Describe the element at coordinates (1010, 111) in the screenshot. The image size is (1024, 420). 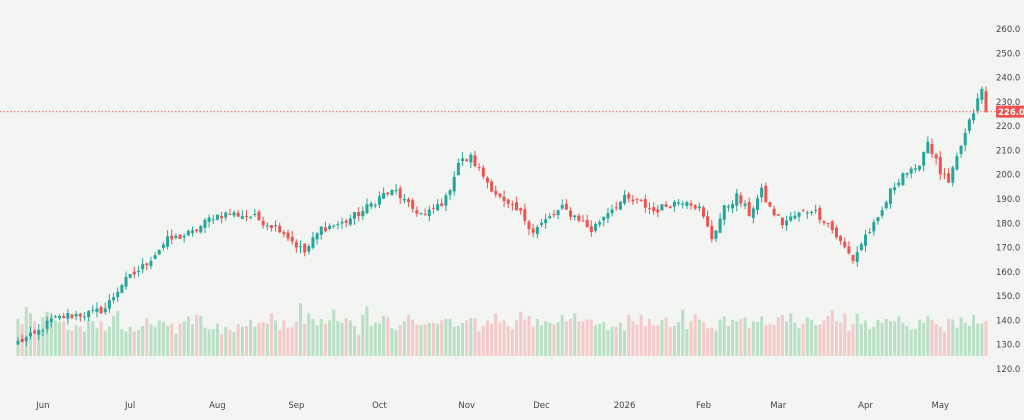
I see `last-price-badge` at that location.